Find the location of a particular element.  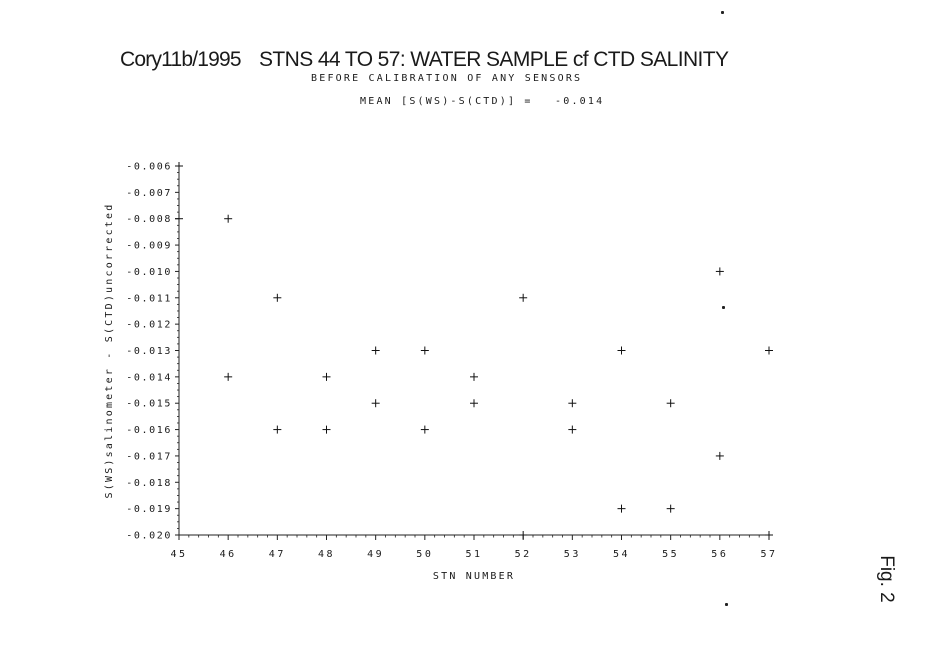

x-tick-label: 48 is located at coordinates (326, 554).